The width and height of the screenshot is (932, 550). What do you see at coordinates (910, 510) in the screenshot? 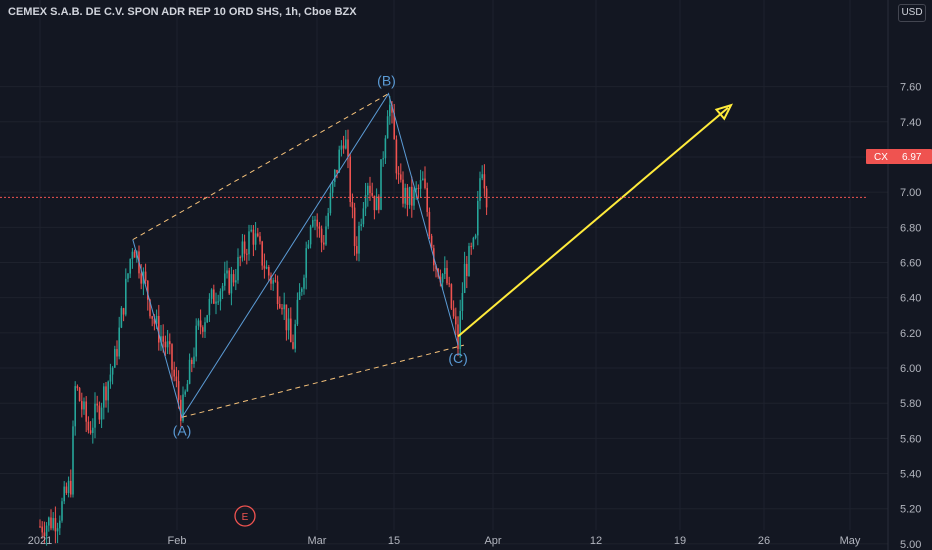
I see `price-tick-label: 5.20` at bounding box center [910, 510].